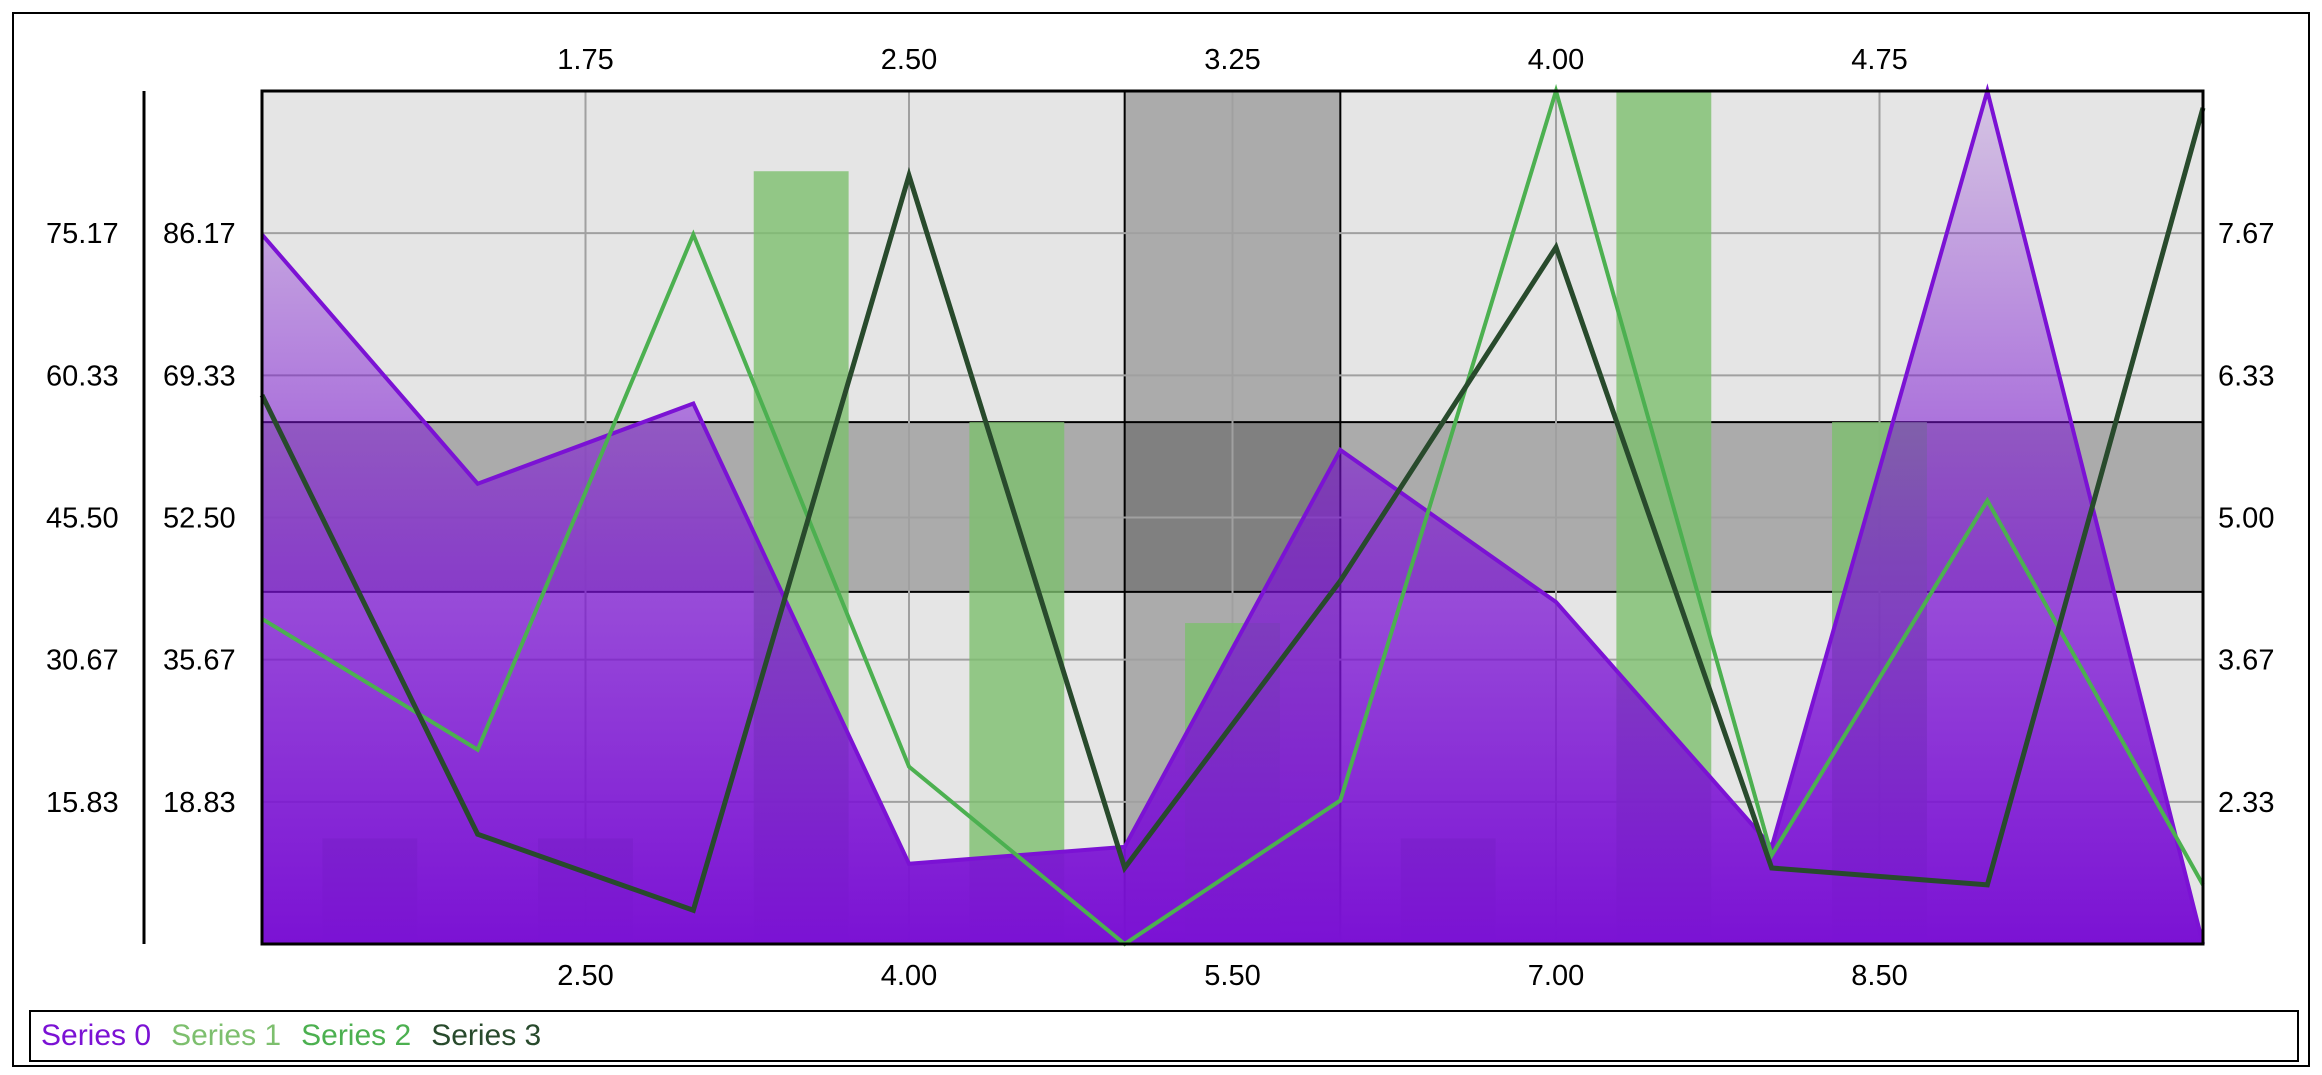  I want to click on legend-series-0: Series 0, so click(96, 1035).